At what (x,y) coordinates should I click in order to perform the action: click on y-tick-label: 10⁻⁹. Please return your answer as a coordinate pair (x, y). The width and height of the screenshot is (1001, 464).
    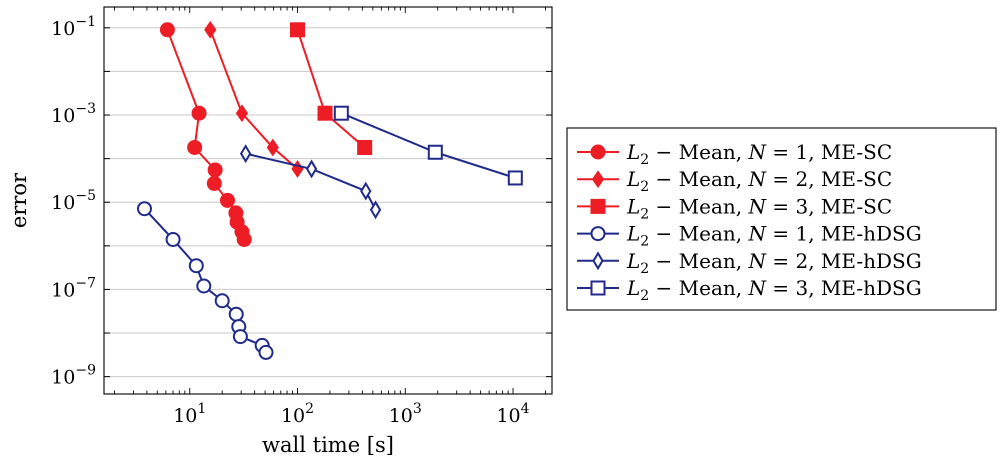
    Looking at the image, I should click on (73, 376).